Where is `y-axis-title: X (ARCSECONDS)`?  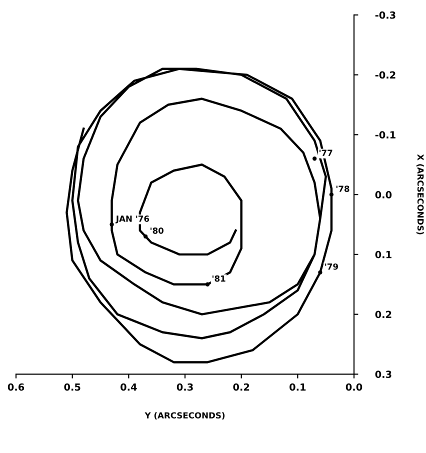
y-axis-title: X (ARCSECONDS) is located at coordinates (420, 194).